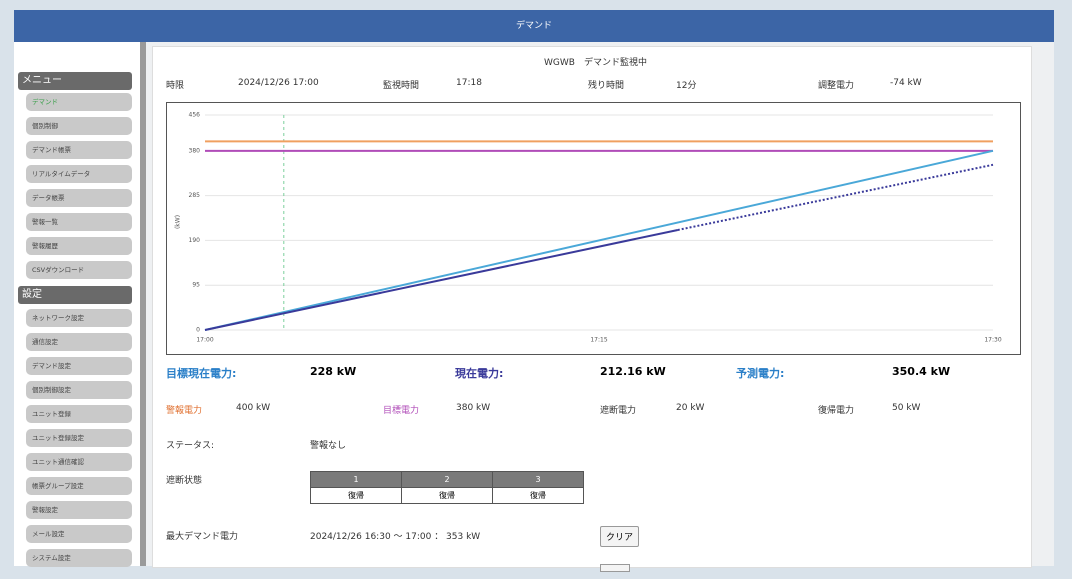 The image size is (1072, 579). What do you see at coordinates (195, 240) in the screenshot?
I see `y-tick-label: 190` at bounding box center [195, 240].